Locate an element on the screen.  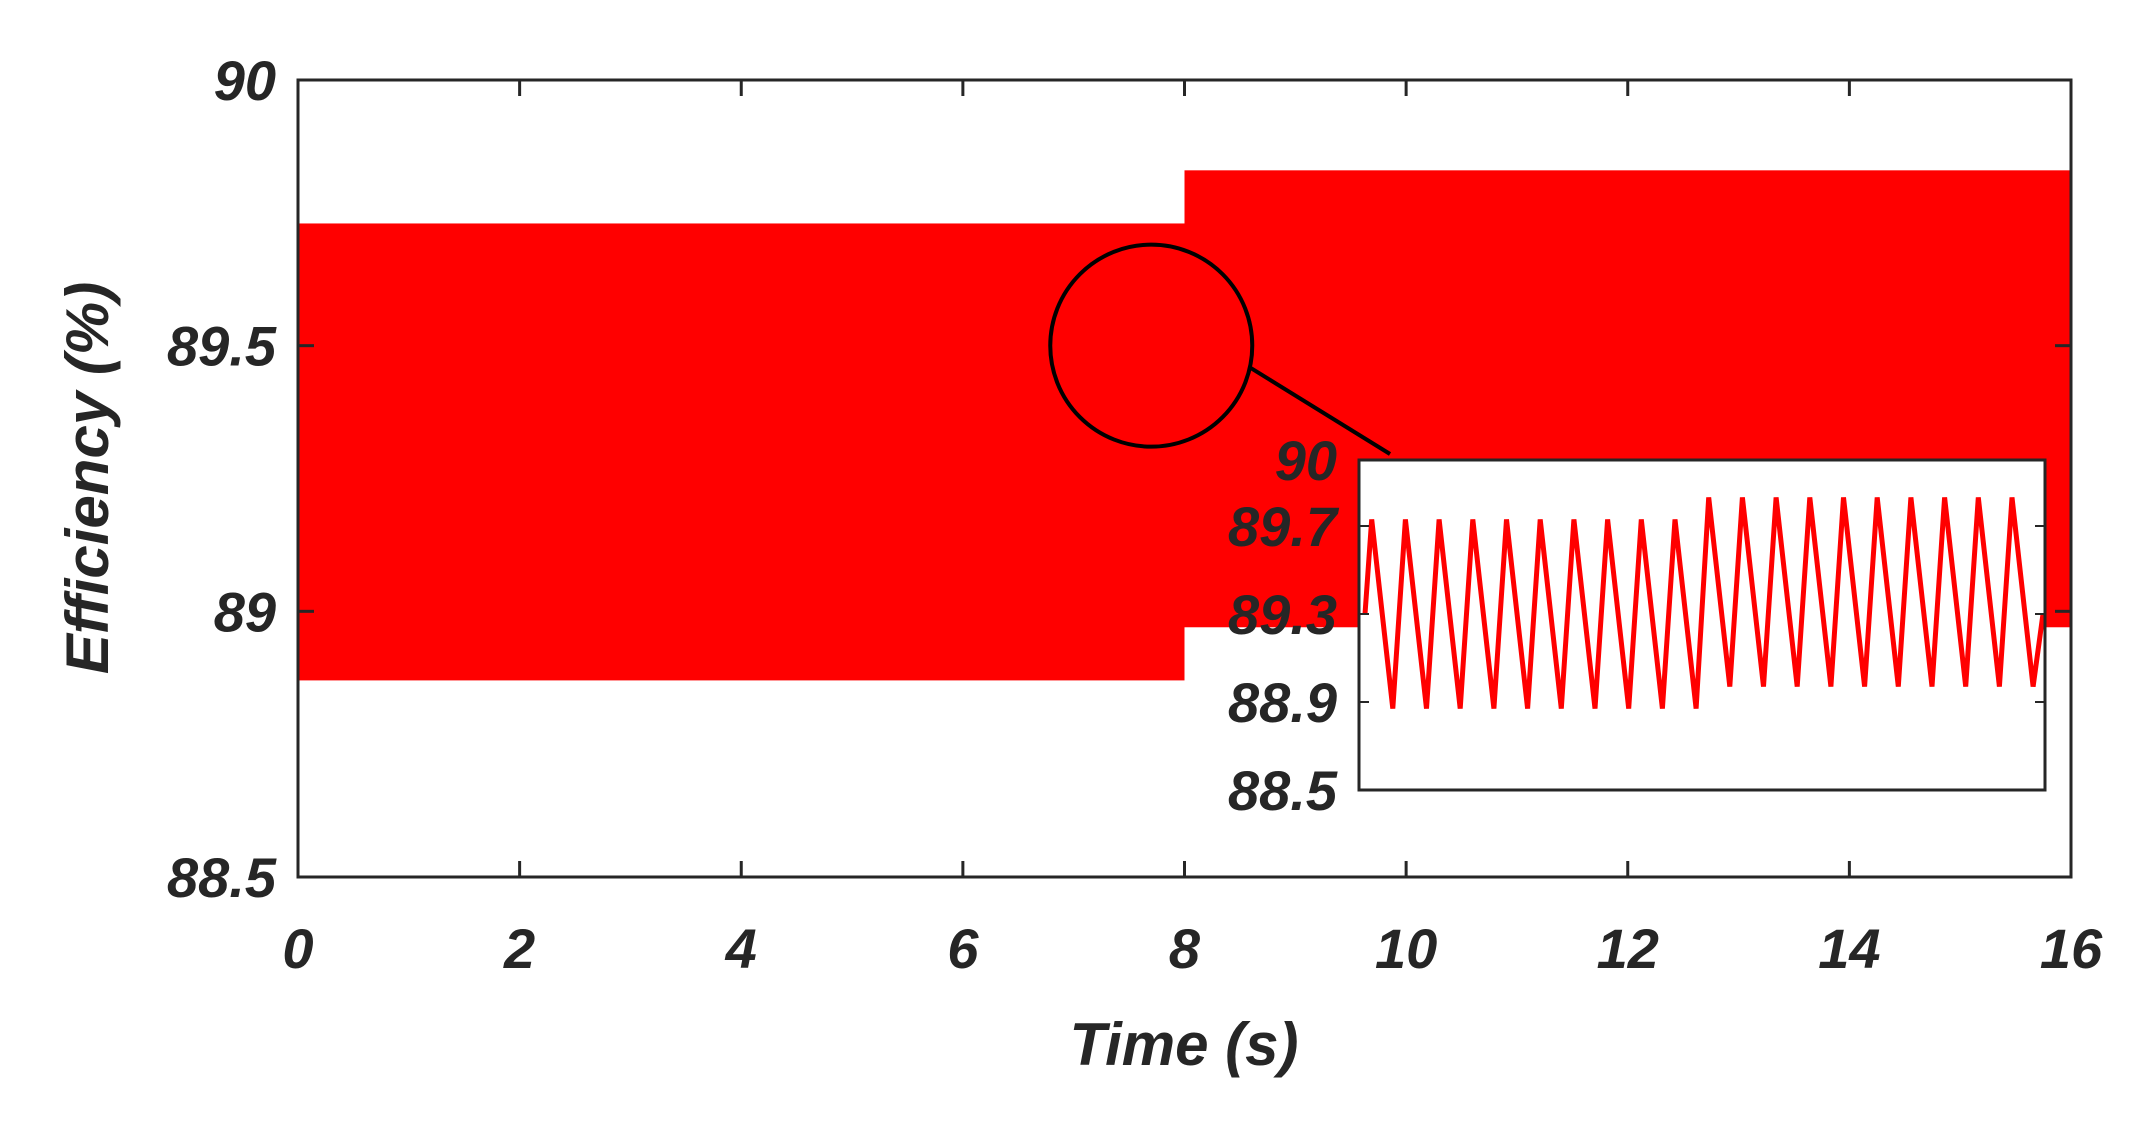
inset-y-ticks: 88.5 88.9 89.3 89.790 is located at coordinates (1636, 625).